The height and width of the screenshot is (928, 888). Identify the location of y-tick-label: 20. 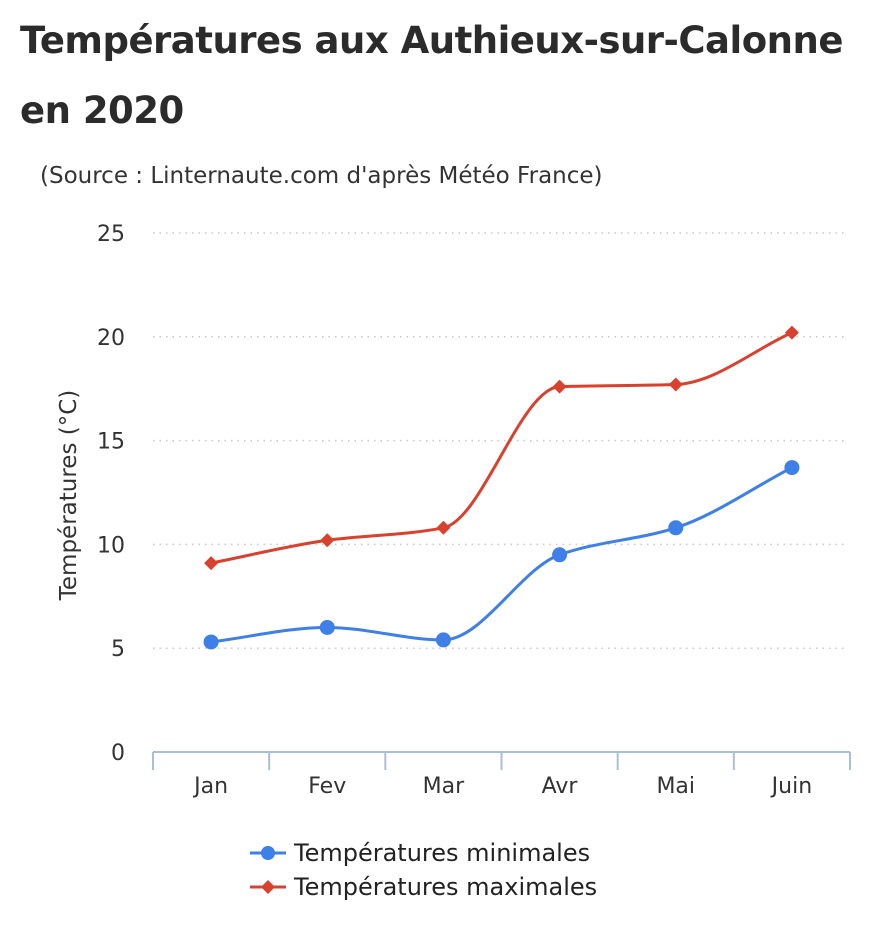
(111, 338).